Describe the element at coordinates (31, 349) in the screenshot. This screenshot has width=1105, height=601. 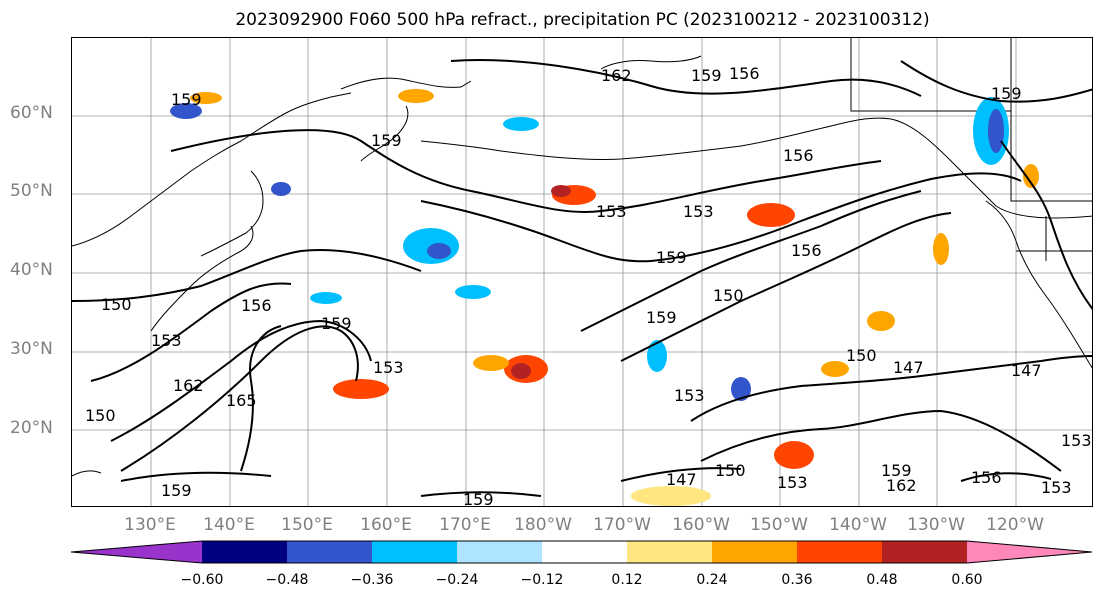
I see `lat-label-30n: 30°N` at that location.